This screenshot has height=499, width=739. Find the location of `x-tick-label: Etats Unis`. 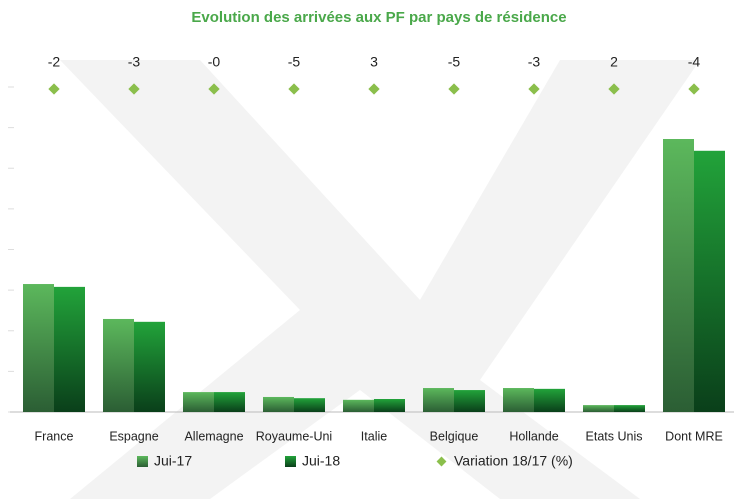

x-tick-label: Etats Unis is located at coordinates (614, 436).